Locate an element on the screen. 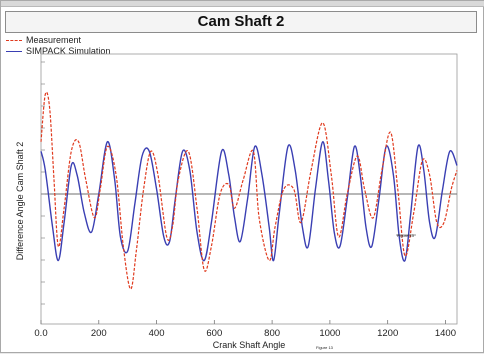 The width and height of the screenshot is (484, 354). legend-item-measurement: Measurement is located at coordinates (58, 40).